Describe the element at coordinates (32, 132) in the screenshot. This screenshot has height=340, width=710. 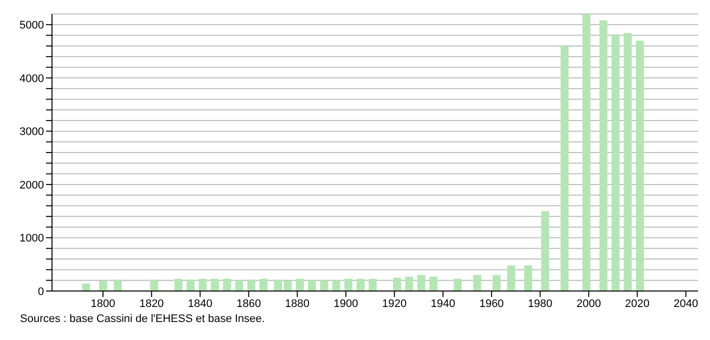
I see `y-tick-label: 3000` at that location.